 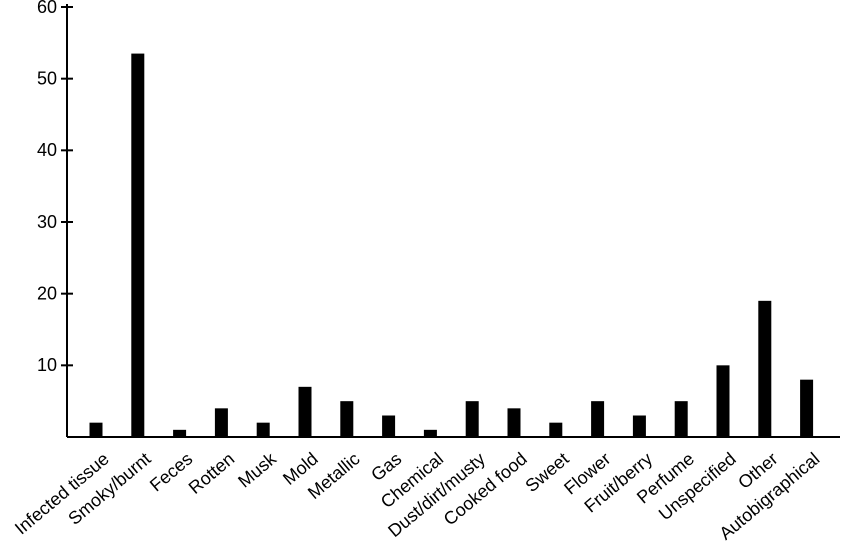 I want to click on y-tick-label: 10, so click(x=47, y=365).